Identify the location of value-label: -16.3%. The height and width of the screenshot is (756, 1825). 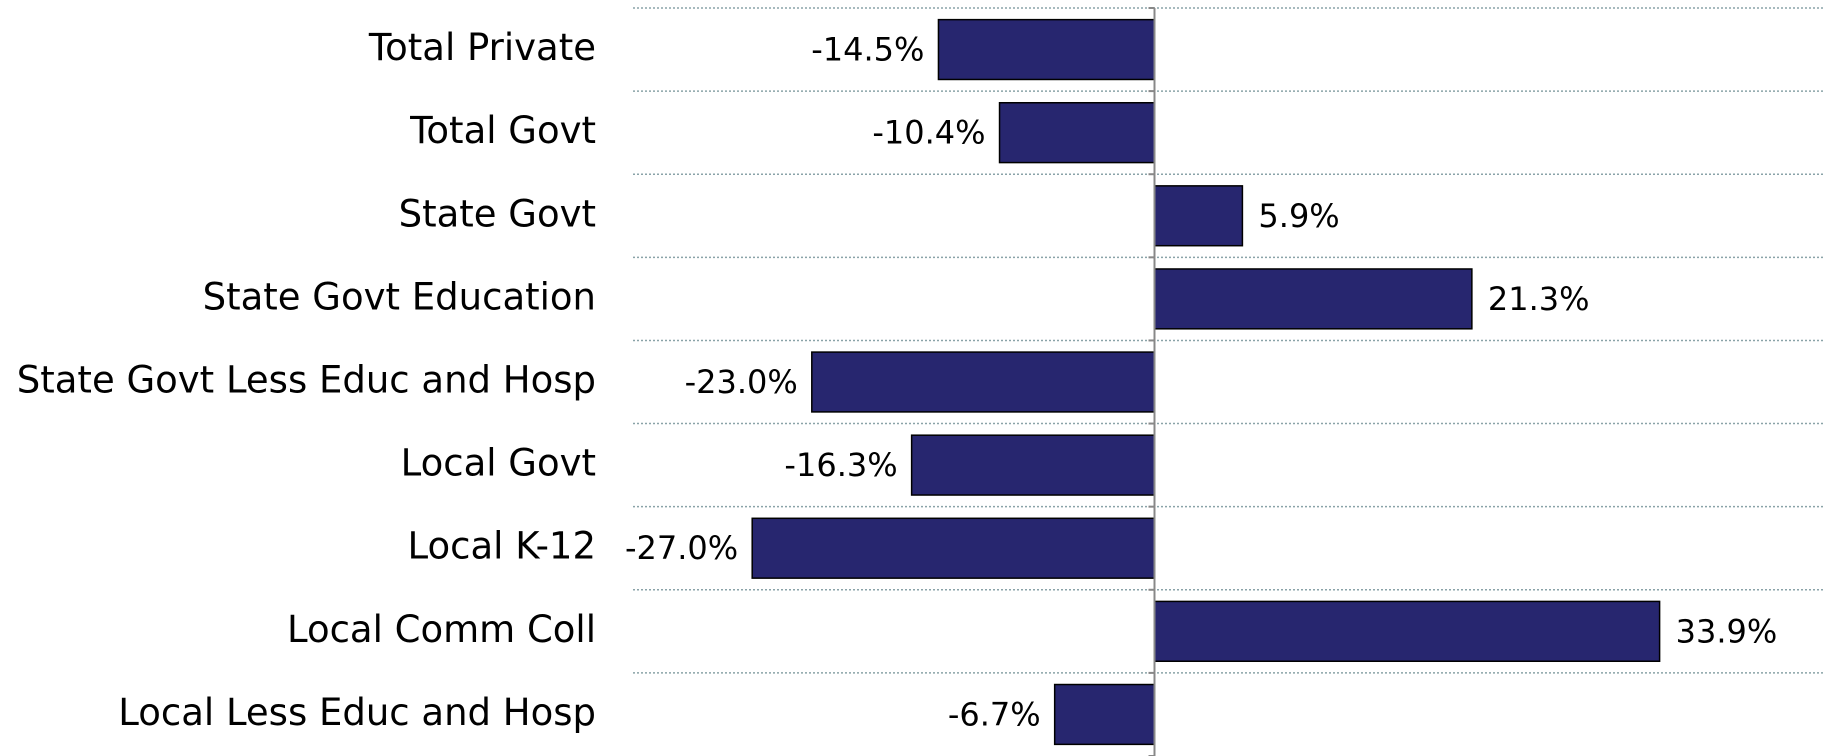
(840, 465).